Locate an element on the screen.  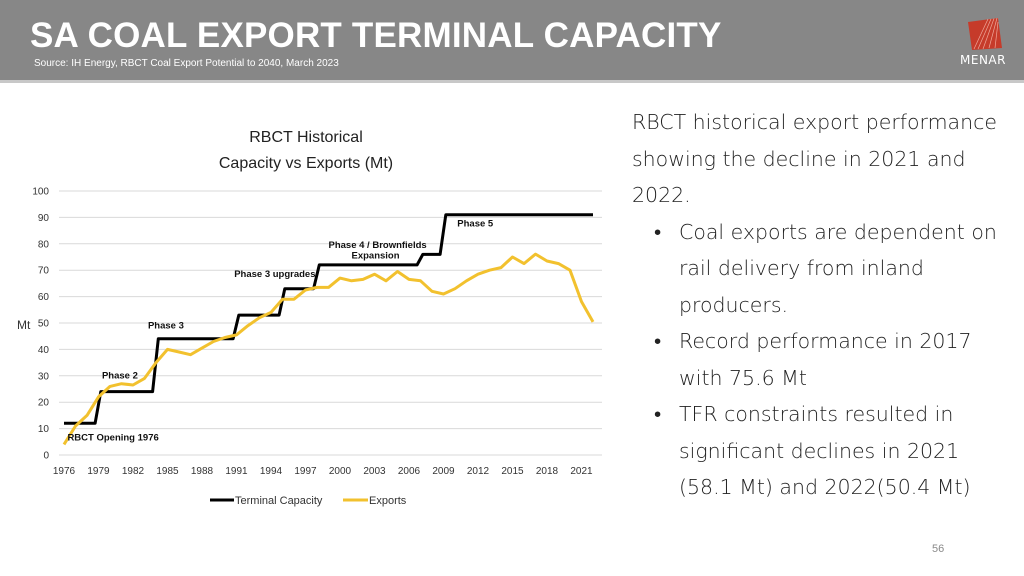
legend-label-exports: Exports is located at coordinates (388, 501).